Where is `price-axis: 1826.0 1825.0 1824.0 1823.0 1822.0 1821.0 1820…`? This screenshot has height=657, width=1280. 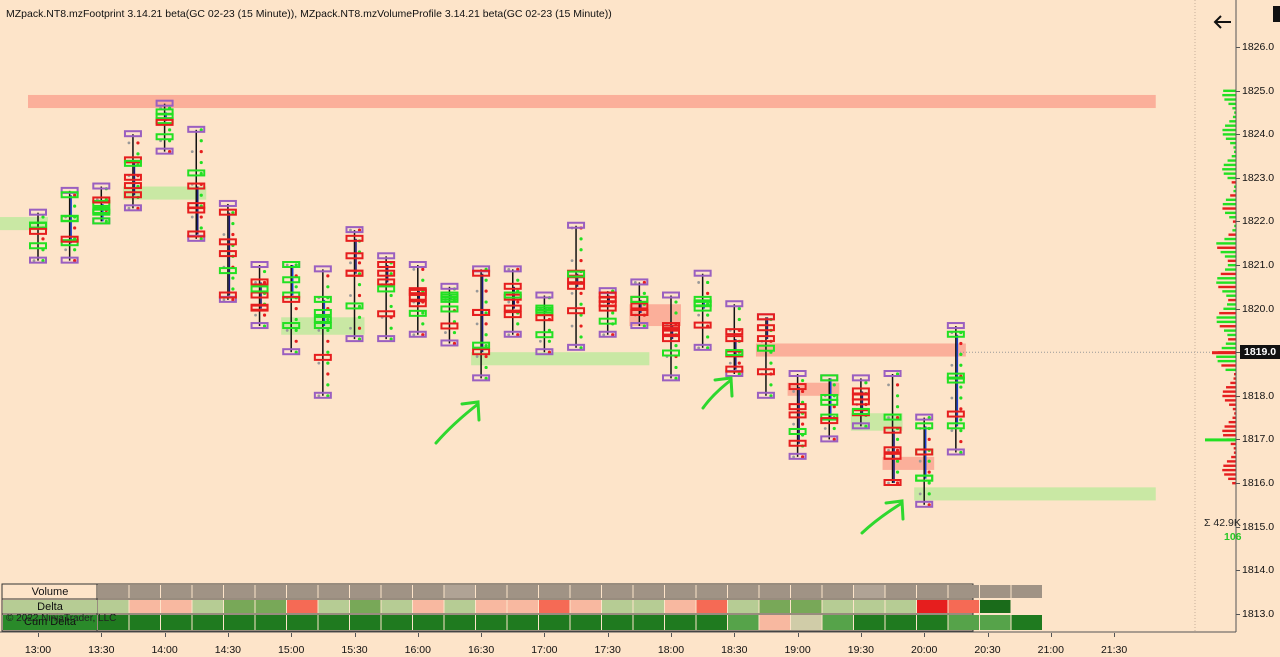
price-axis: 1826.0 1825.0 1824.0 1823.0 1822.0 1821.0 1820… is located at coordinates (1258, 316).